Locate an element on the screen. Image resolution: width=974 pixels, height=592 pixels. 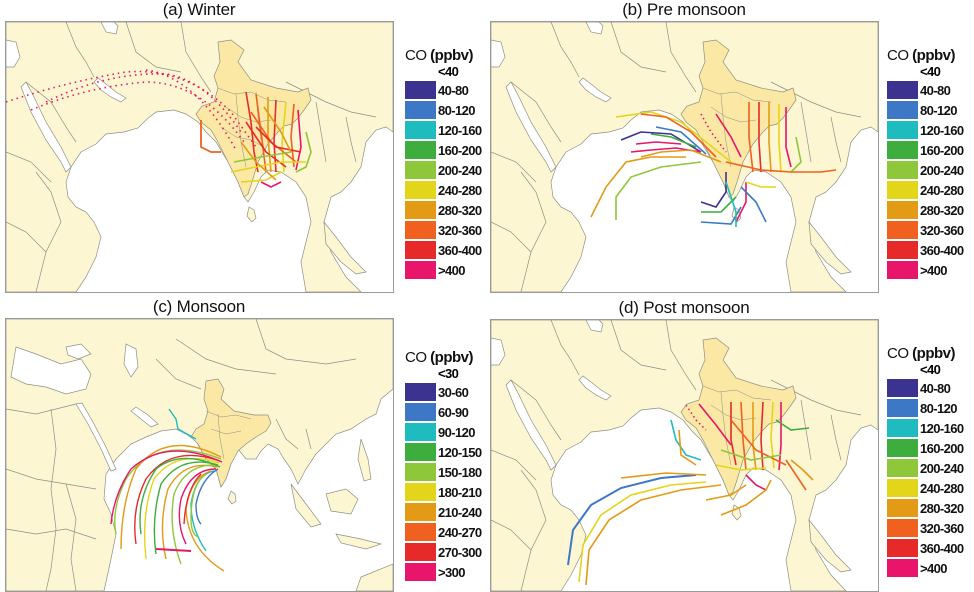
panel-title: (a) Winter is located at coordinates (199, 9).